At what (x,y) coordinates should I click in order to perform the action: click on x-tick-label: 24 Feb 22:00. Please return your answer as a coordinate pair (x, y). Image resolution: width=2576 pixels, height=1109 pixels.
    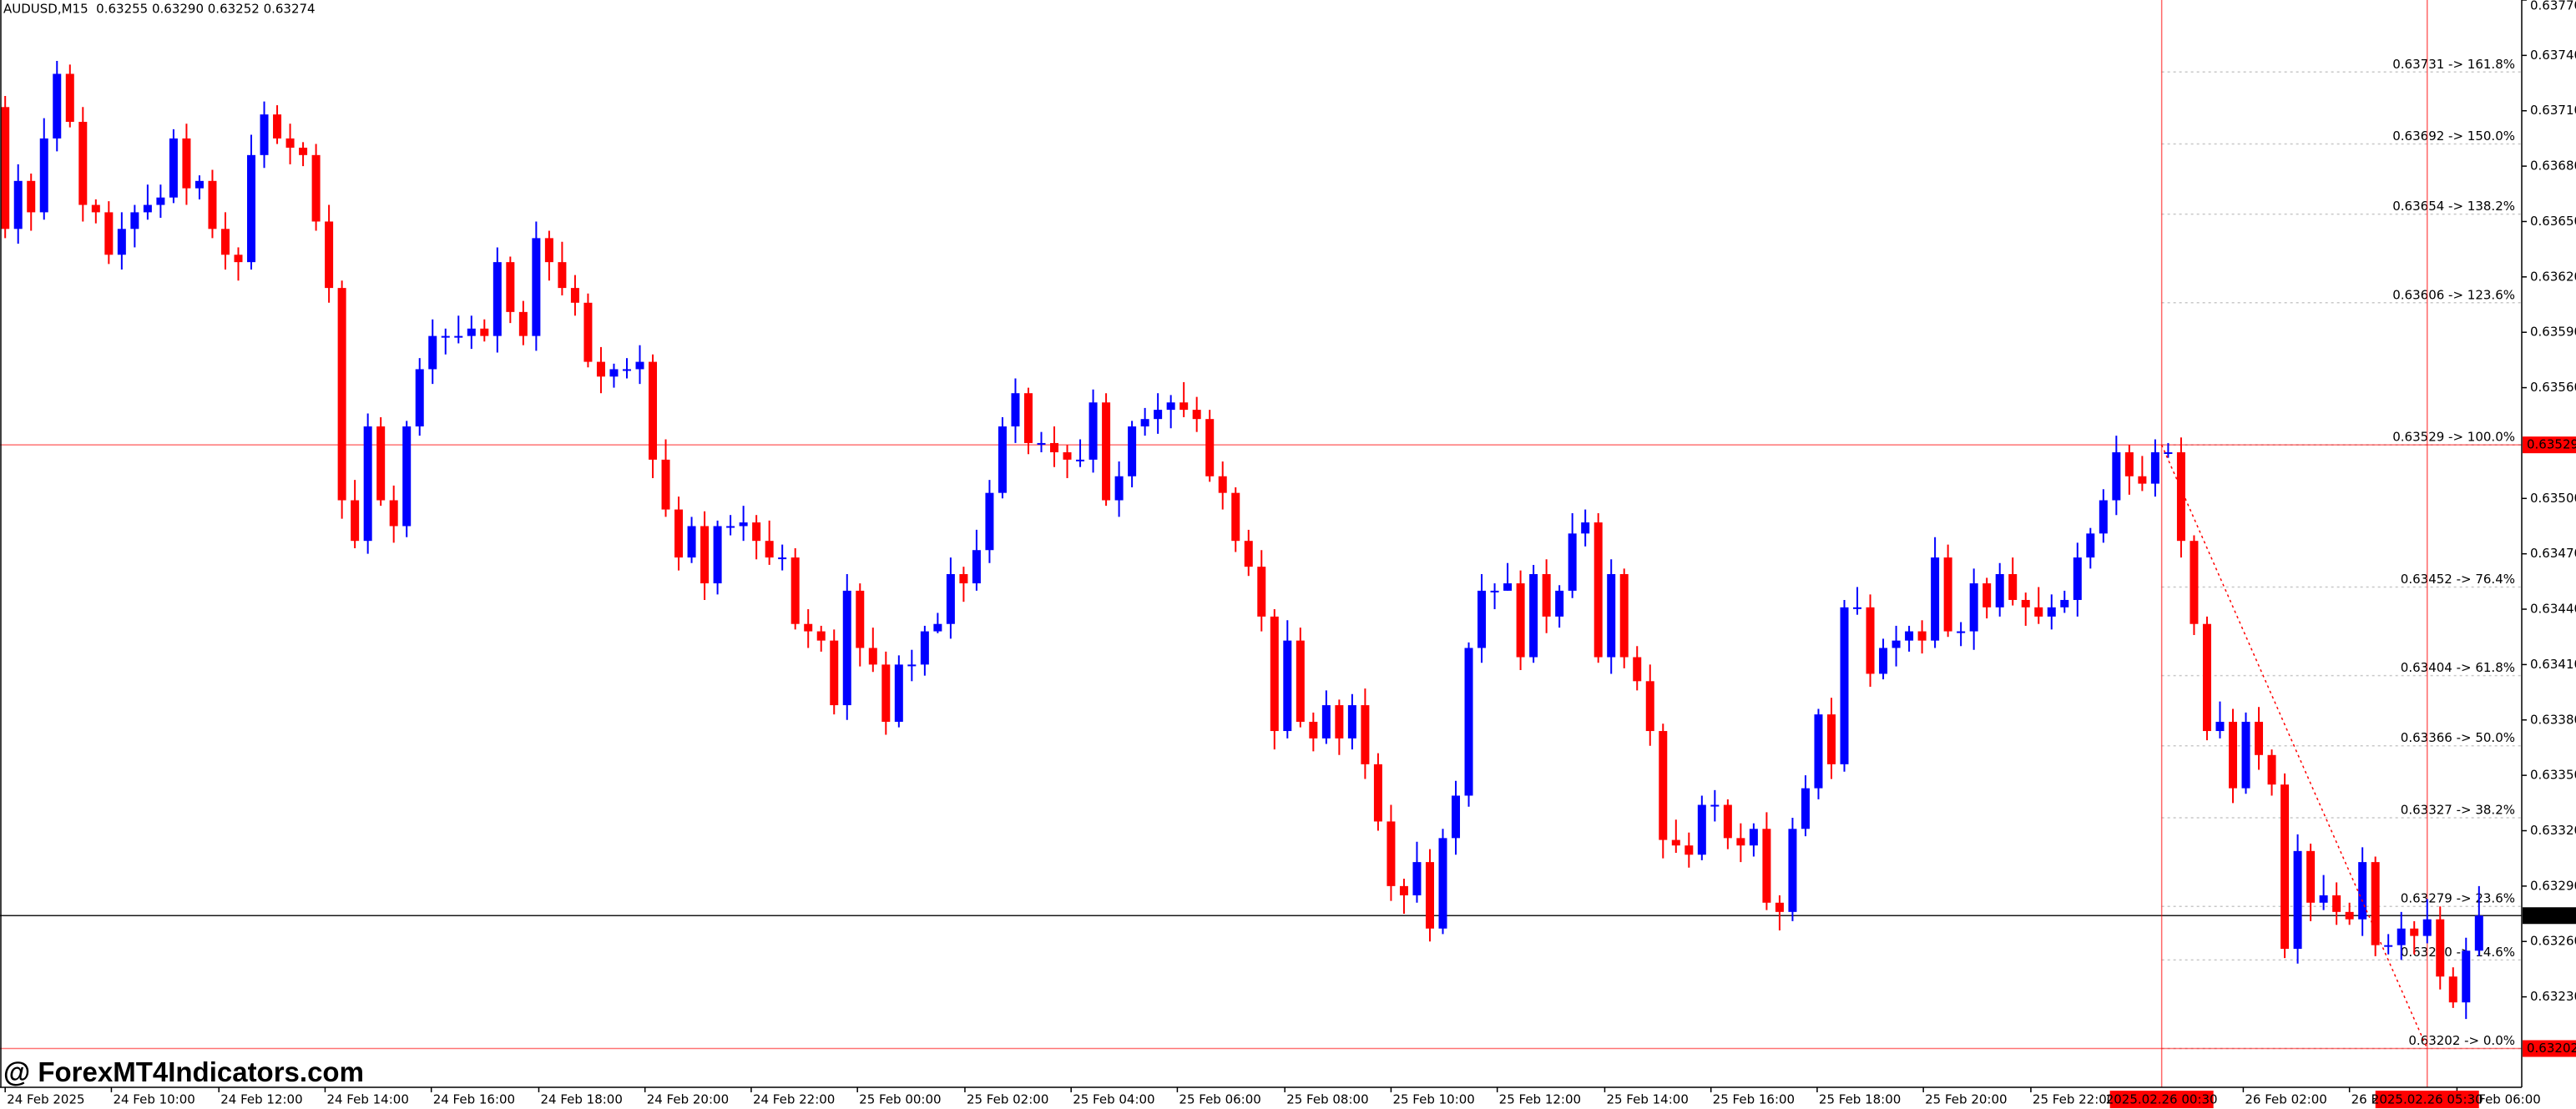
    Looking at the image, I should click on (794, 1099).